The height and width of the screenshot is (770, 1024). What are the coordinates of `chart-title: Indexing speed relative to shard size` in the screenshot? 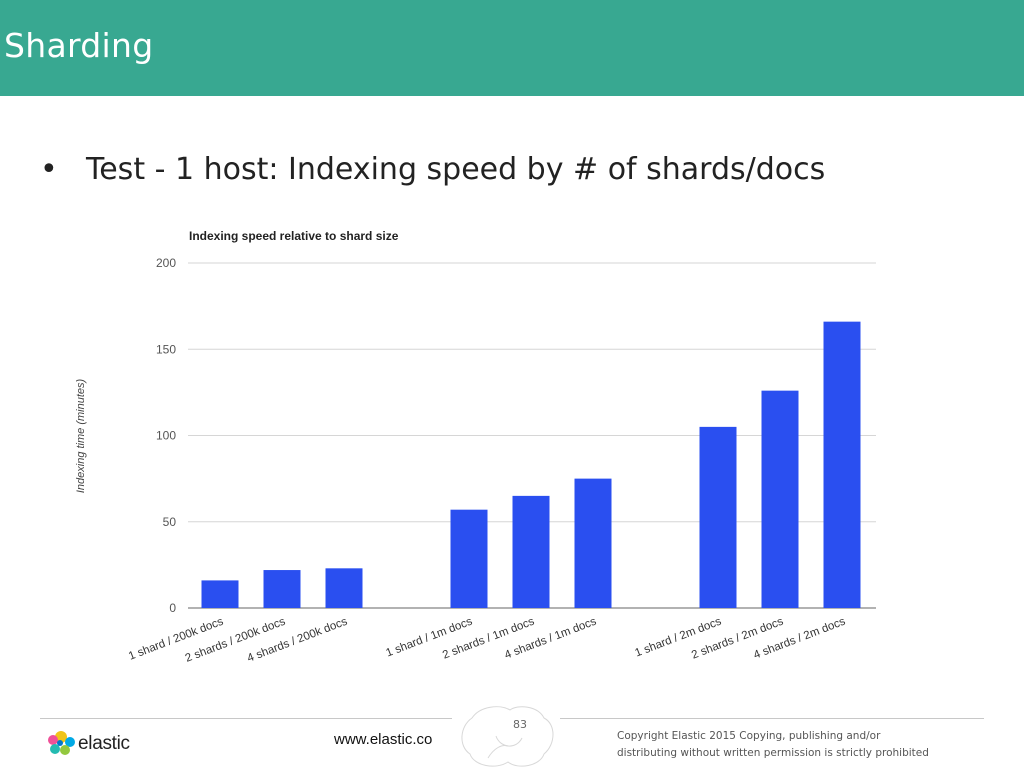 It's located at (294, 236).